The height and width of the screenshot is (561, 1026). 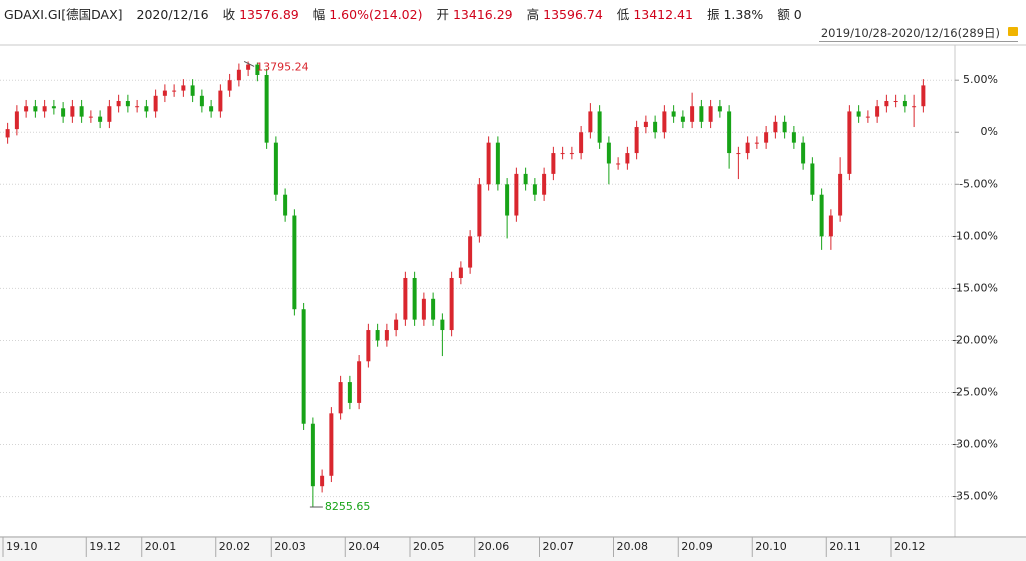 What do you see at coordinates (22, 546) in the screenshot?
I see `x-tick-label: 19.10` at bounding box center [22, 546].